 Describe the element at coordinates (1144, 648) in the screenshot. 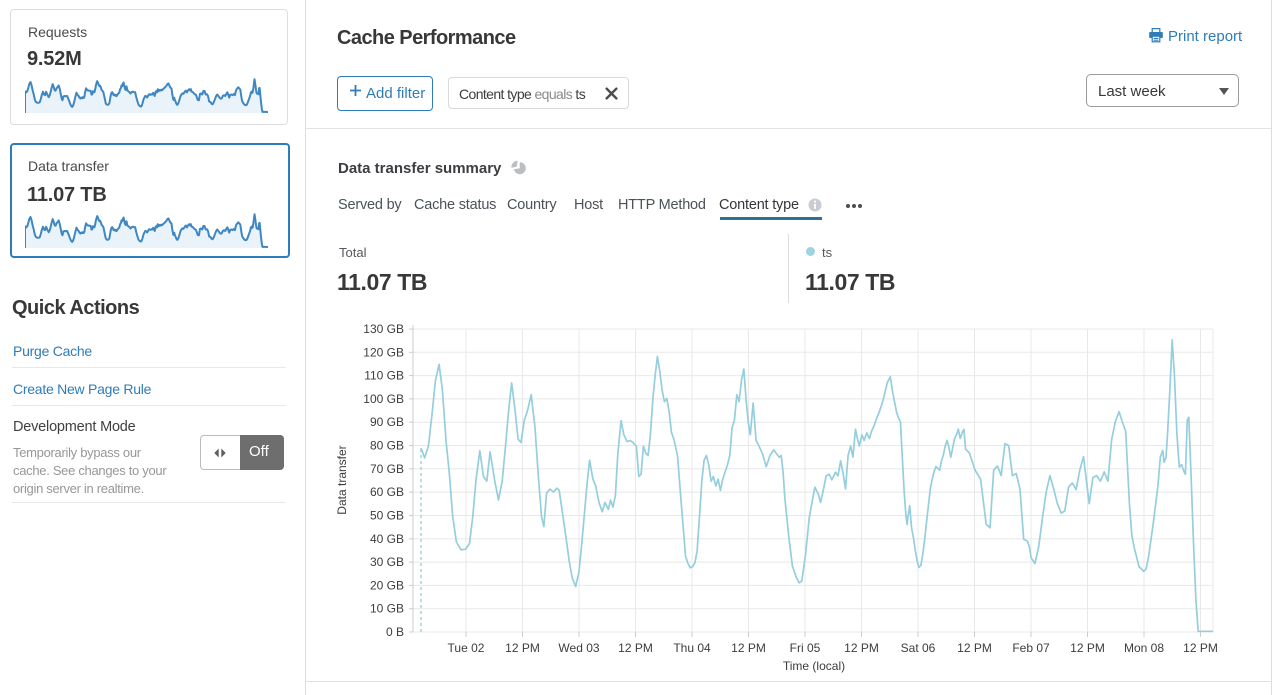

I see `svg-text: Mon 08` at that location.